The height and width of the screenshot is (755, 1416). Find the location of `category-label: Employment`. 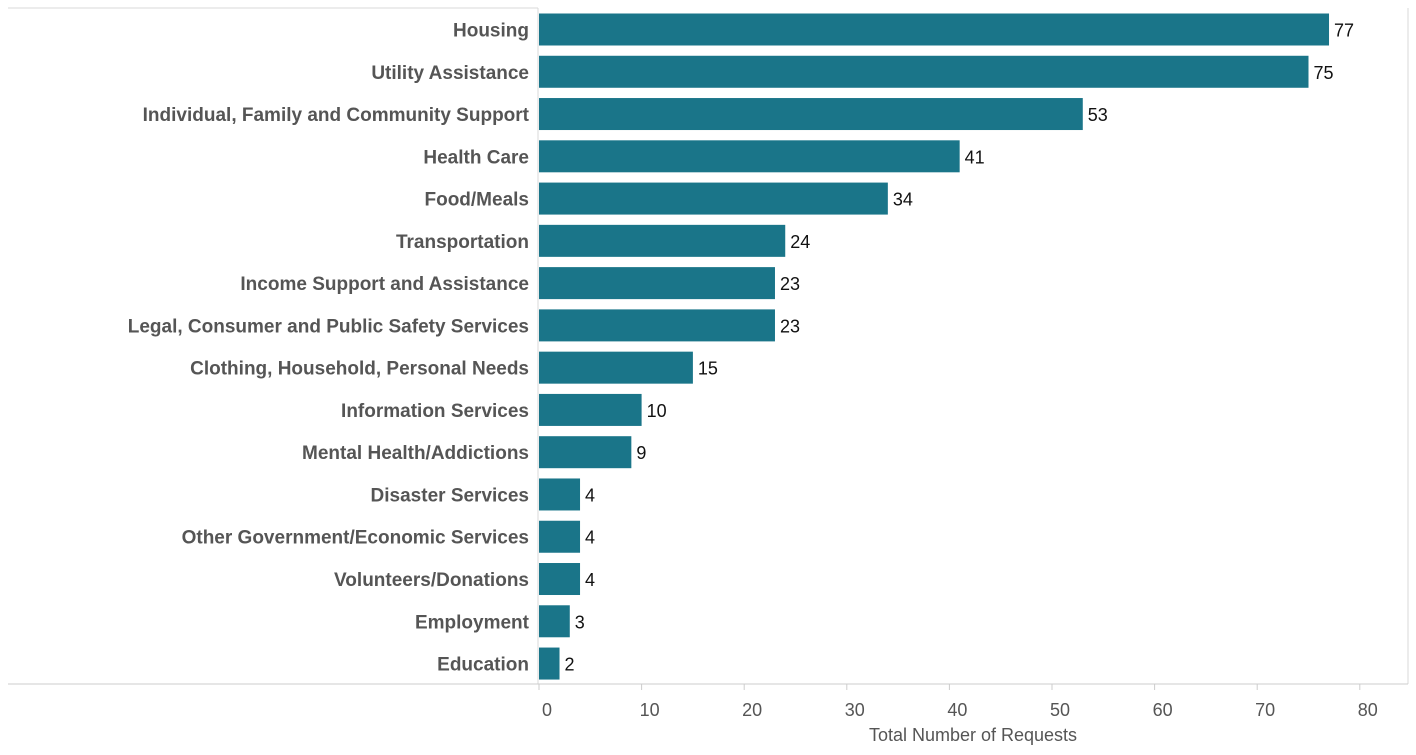

category-label: Employment is located at coordinates (472, 622).